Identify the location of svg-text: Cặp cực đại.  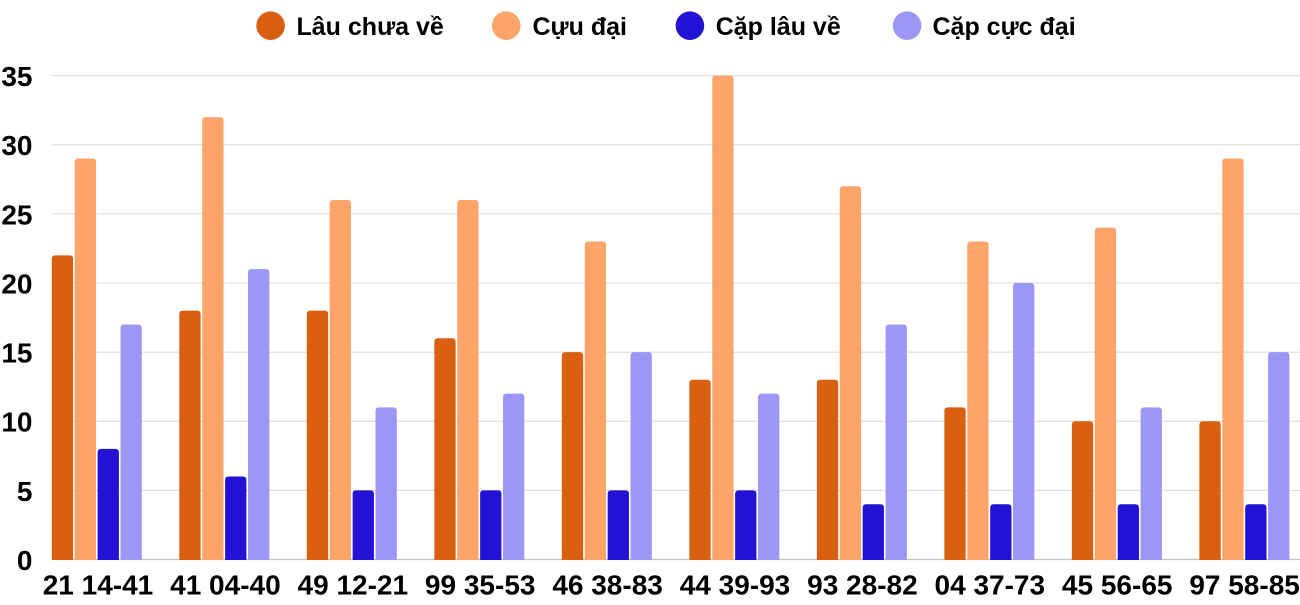
(1004, 27).